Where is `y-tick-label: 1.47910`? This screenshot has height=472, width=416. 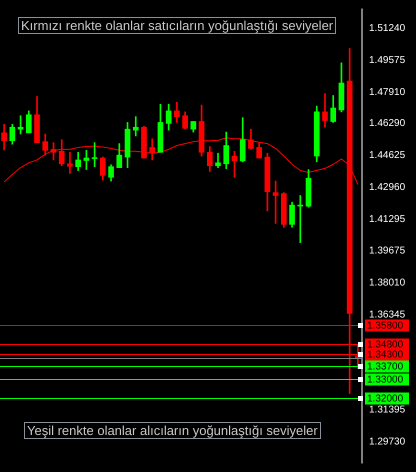
y-tick-label: 1.47910 is located at coordinates (387, 92).